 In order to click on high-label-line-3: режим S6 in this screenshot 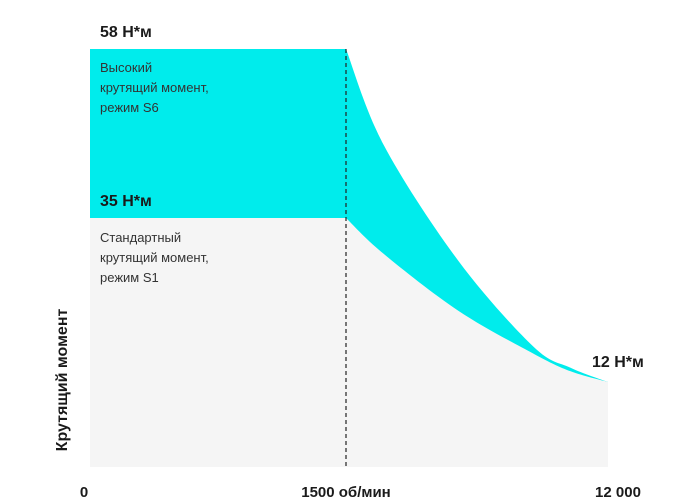, I will do `click(129, 107)`.